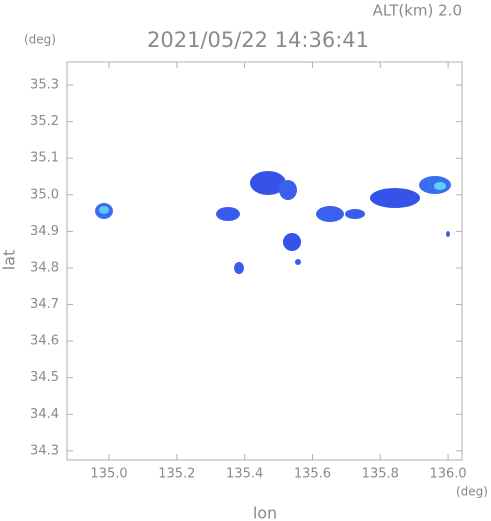 The image size is (491, 521). What do you see at coordinates (447, 474) in the screenshot?
I see `x-tick-label: 136.0` at bounding box center [447, 474].